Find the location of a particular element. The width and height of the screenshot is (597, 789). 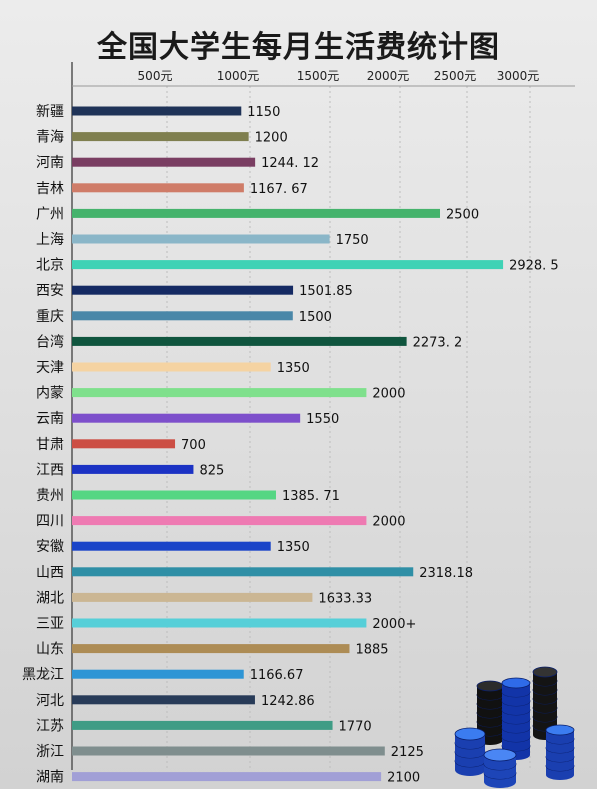

x-tick-label: 2500元 is located at coordinates (455, 76).